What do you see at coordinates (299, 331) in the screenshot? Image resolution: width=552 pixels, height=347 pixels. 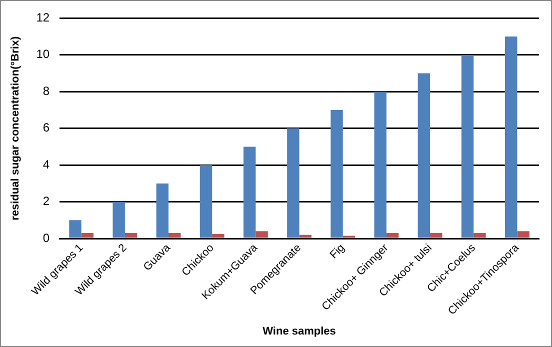 I see `x-axis-title: Wine samples` at bounding box center [299, 331].